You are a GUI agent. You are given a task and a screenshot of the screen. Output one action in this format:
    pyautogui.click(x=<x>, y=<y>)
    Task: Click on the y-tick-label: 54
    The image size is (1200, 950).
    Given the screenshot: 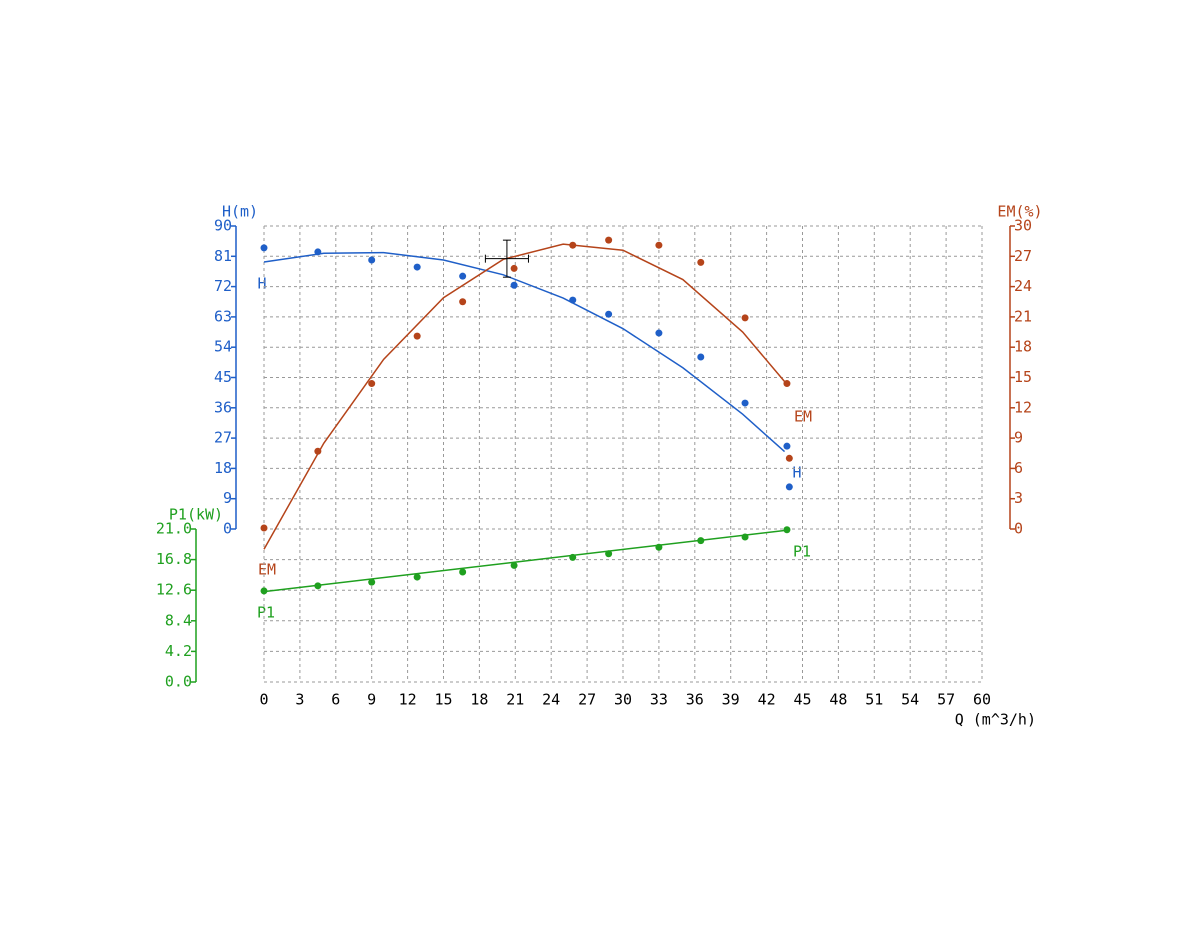 What is the action you would take?
    pyautogui.click(x=223, y=347)
    